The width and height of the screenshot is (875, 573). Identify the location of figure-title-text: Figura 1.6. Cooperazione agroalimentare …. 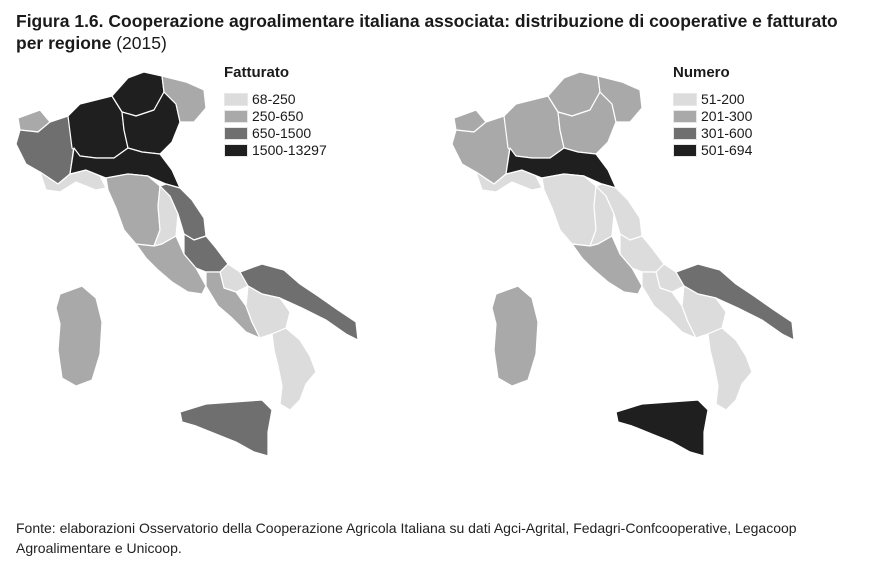
(427, 32).